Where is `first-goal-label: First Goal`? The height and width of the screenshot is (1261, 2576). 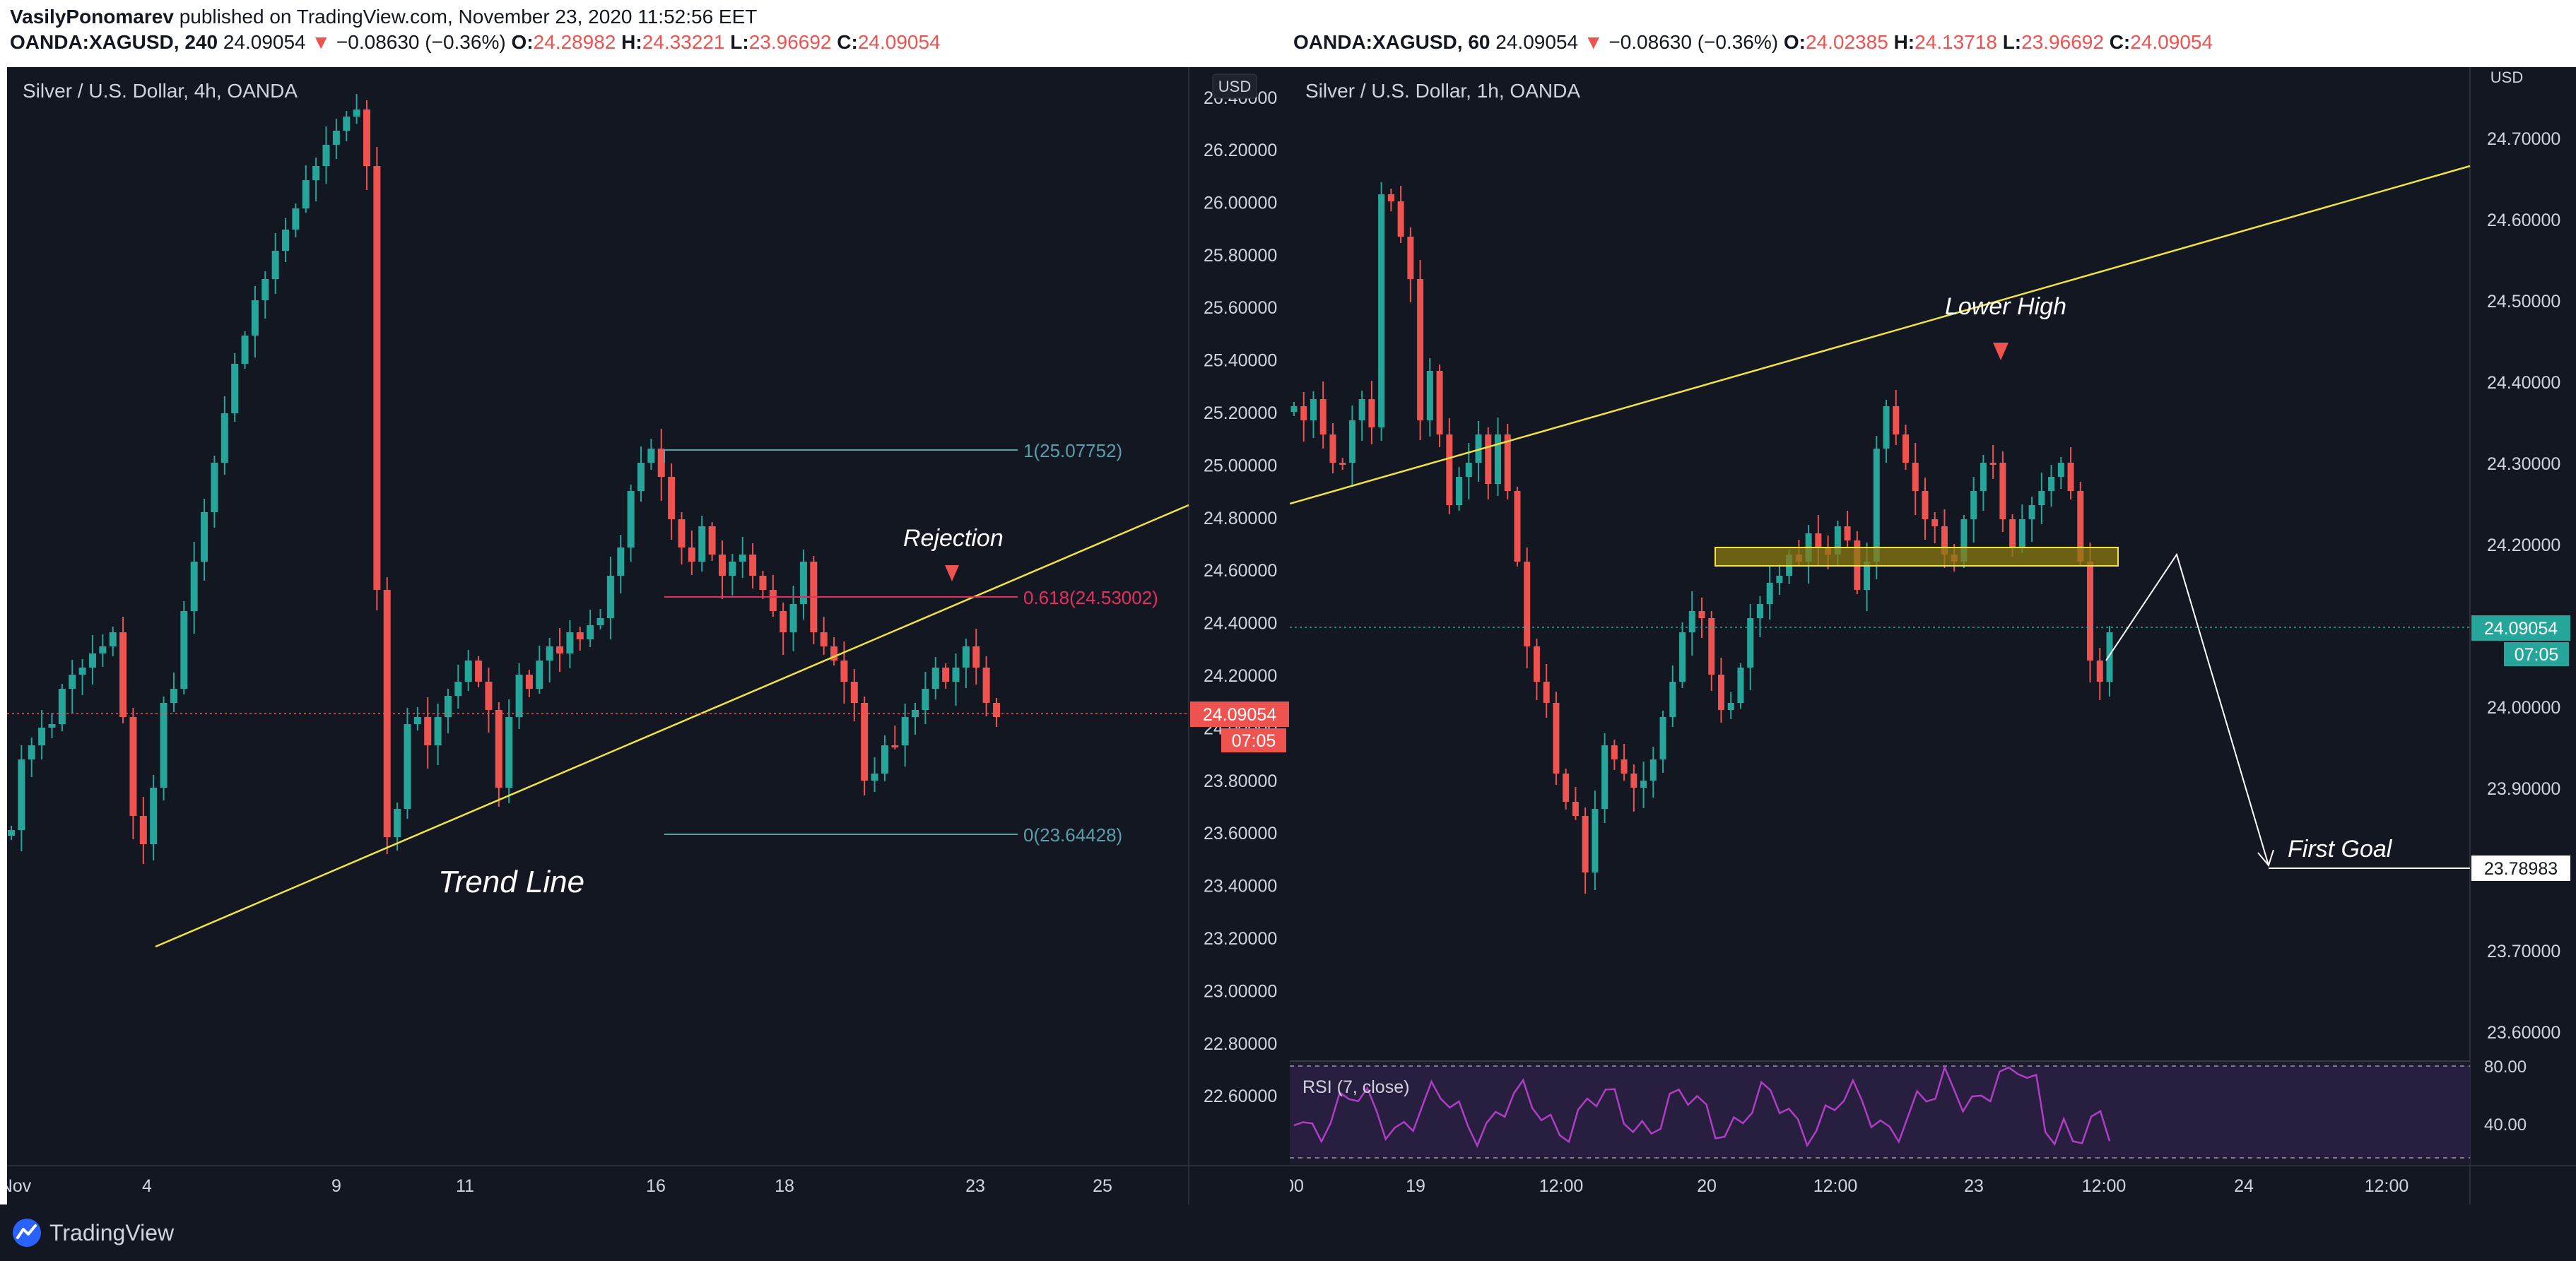 first-goal-label: First Goal is located at coordinates (2340, 849).